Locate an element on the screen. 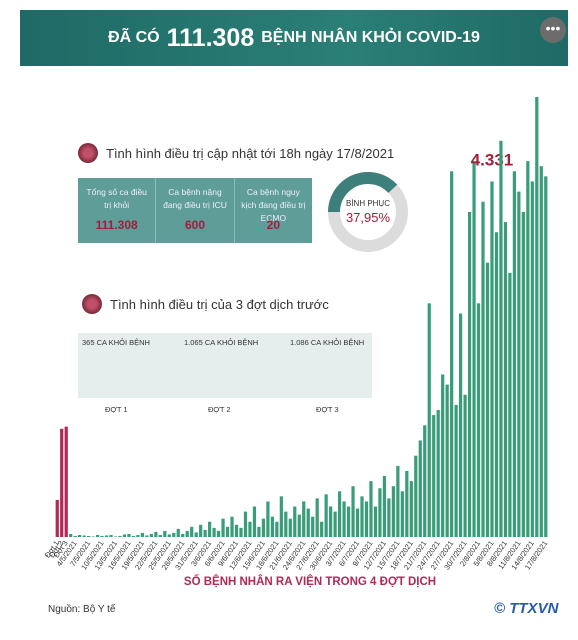 This screenshot has height=640, width=578. source: Nguồn: Bộ Y tế is located at coordinates (82, 609).